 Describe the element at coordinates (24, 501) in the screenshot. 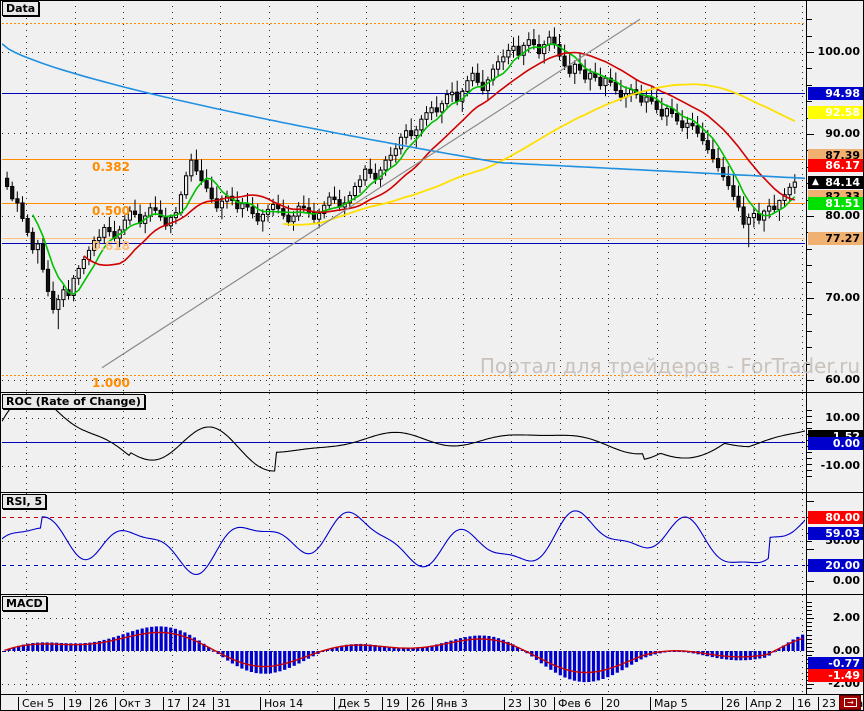

I see `rsi-panel-label: RSI, 5` at that location.